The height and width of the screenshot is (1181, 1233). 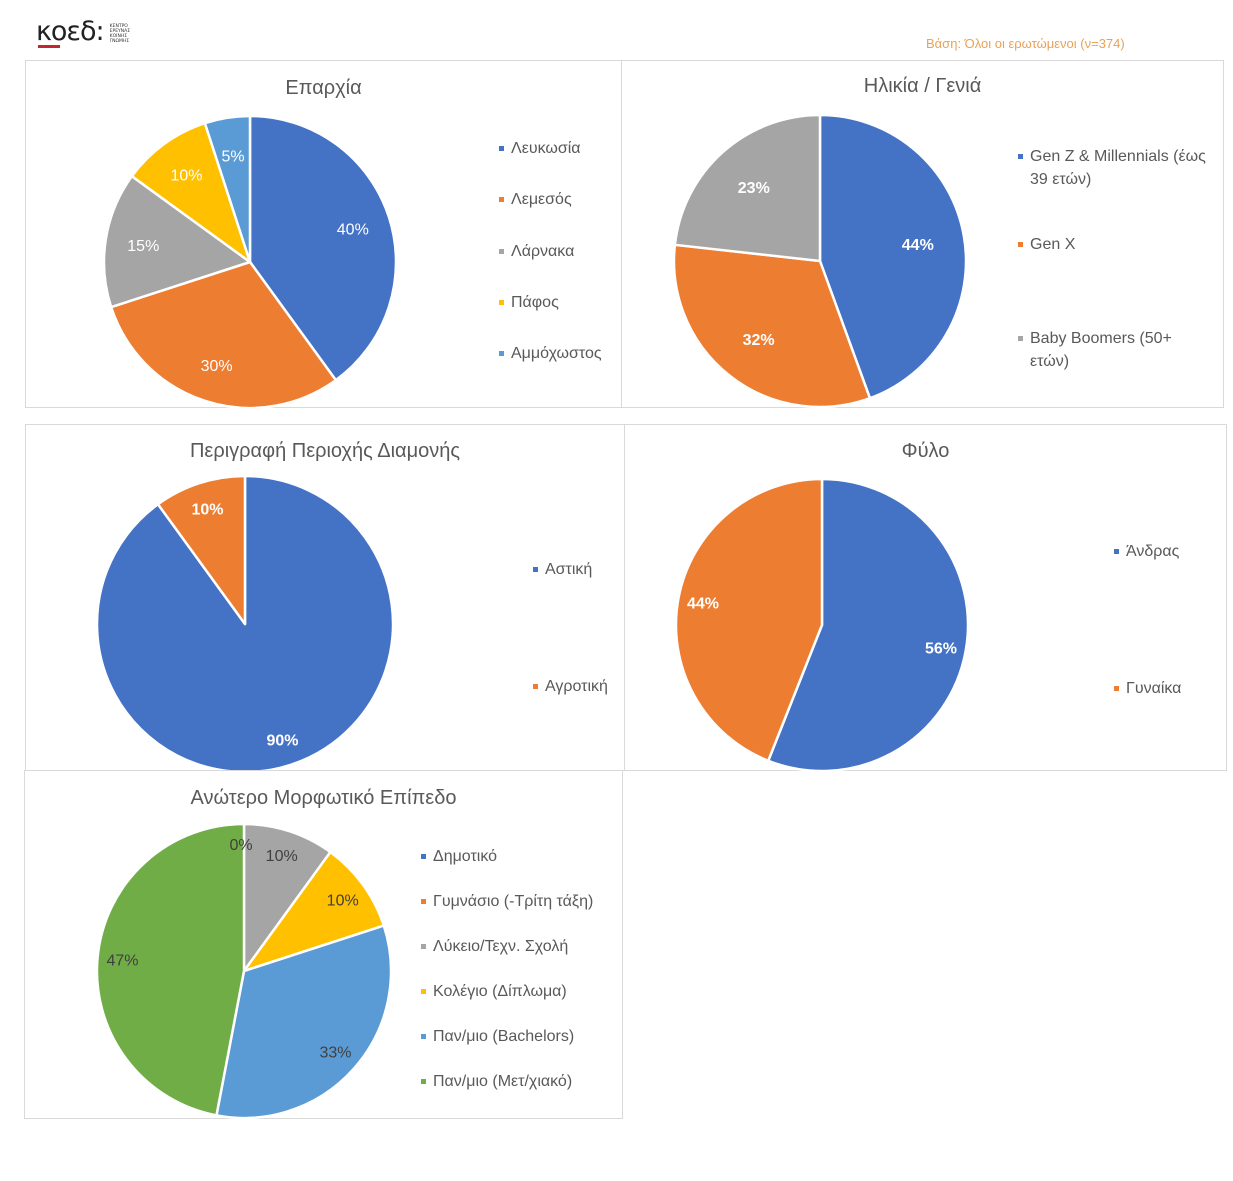 What do you see at coordinates (1053, 244) in the screenshot?
I see `legend-label: Gen X` at bounding box center [1053, 244].